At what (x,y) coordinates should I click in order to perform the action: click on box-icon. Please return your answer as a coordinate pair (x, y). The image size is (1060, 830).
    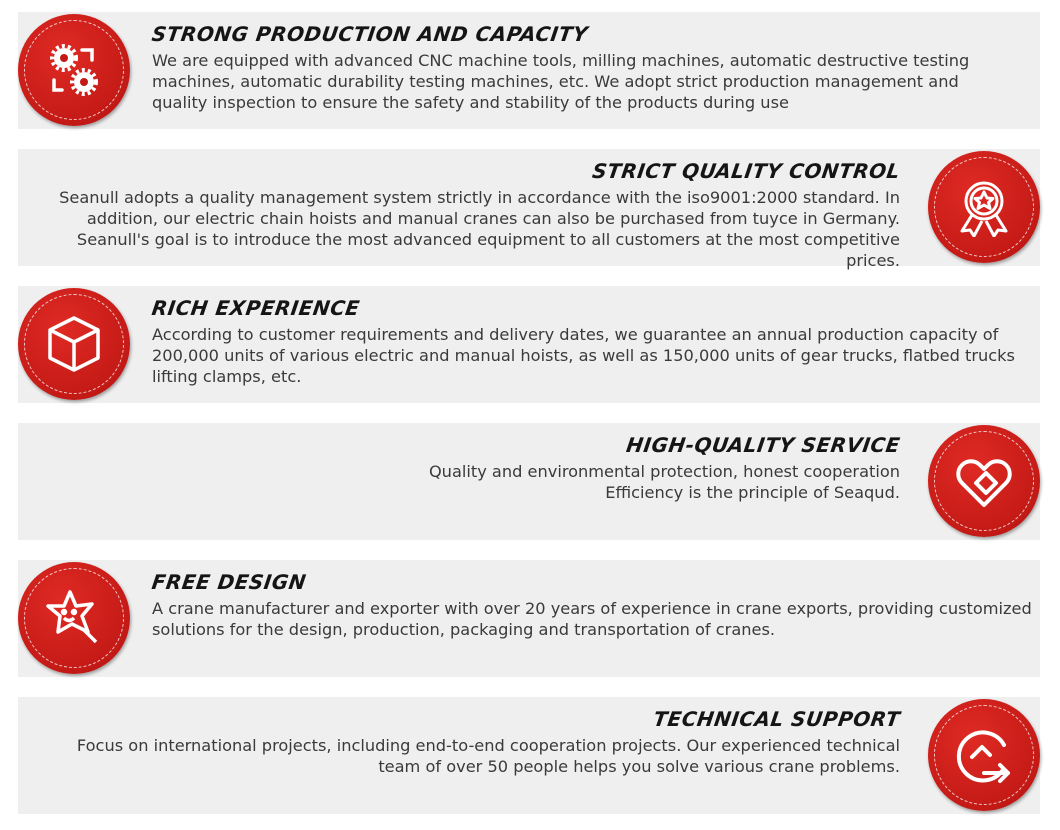
    Looking at the image, I should click on (74, 344).